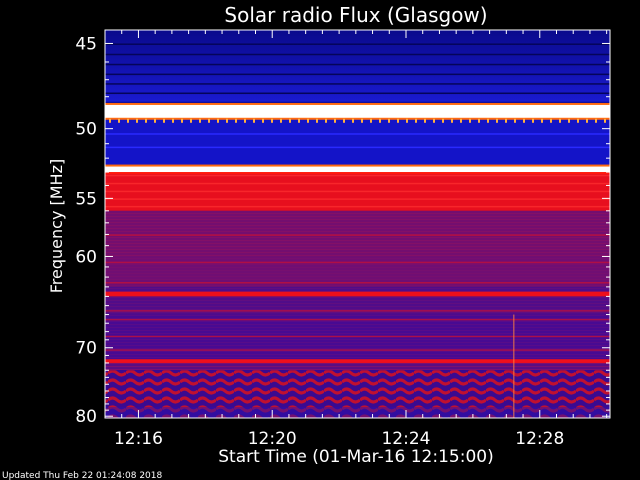 The height and width of the screenshot is (480, 640). What do you see at coordinates (82, 475) in the screenshot?
I see `updated-footer: Updated Thu Feb 22 01:24:08 2018` at bounding box center [82, 475].